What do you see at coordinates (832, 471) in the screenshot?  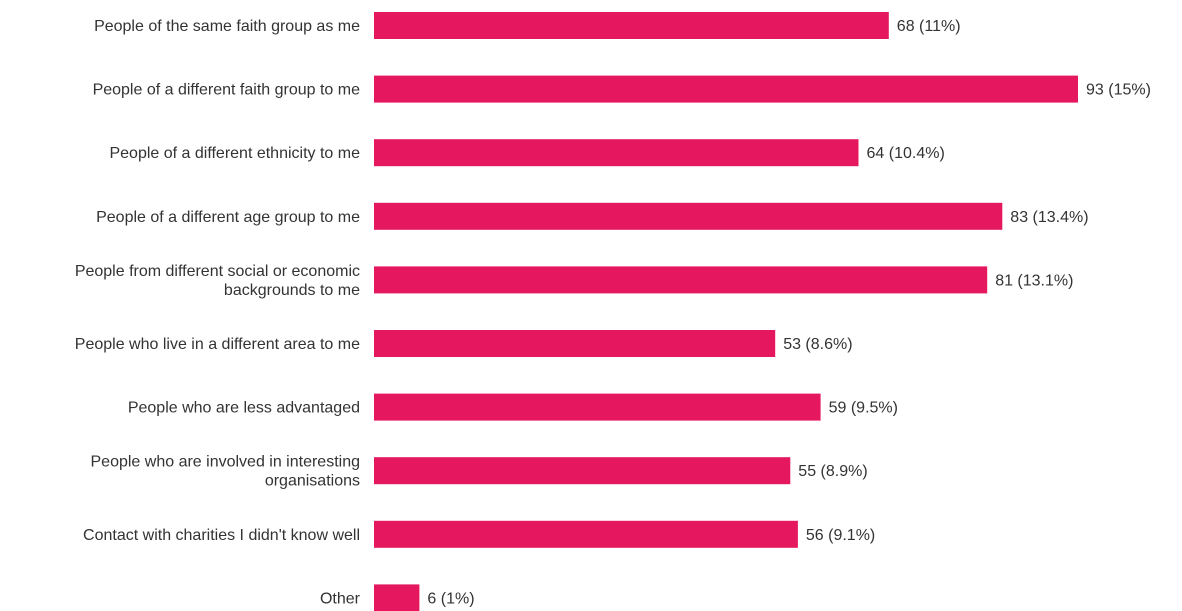 I see `value-label: 55 (8.9%)` at bounding box center [832, 471].